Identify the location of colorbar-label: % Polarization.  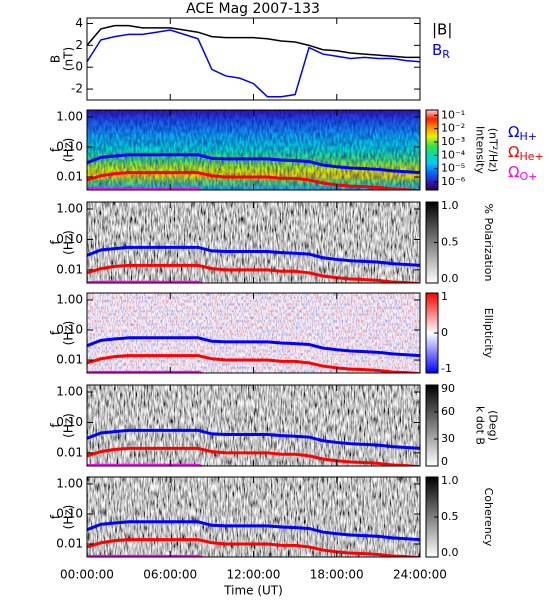
(488, 243).